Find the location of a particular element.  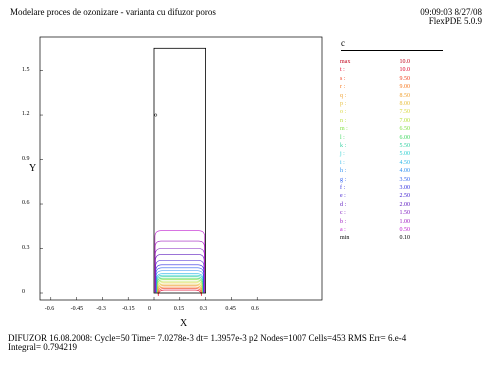

legend-entry-label: i : is located at coordinates (342, 162).